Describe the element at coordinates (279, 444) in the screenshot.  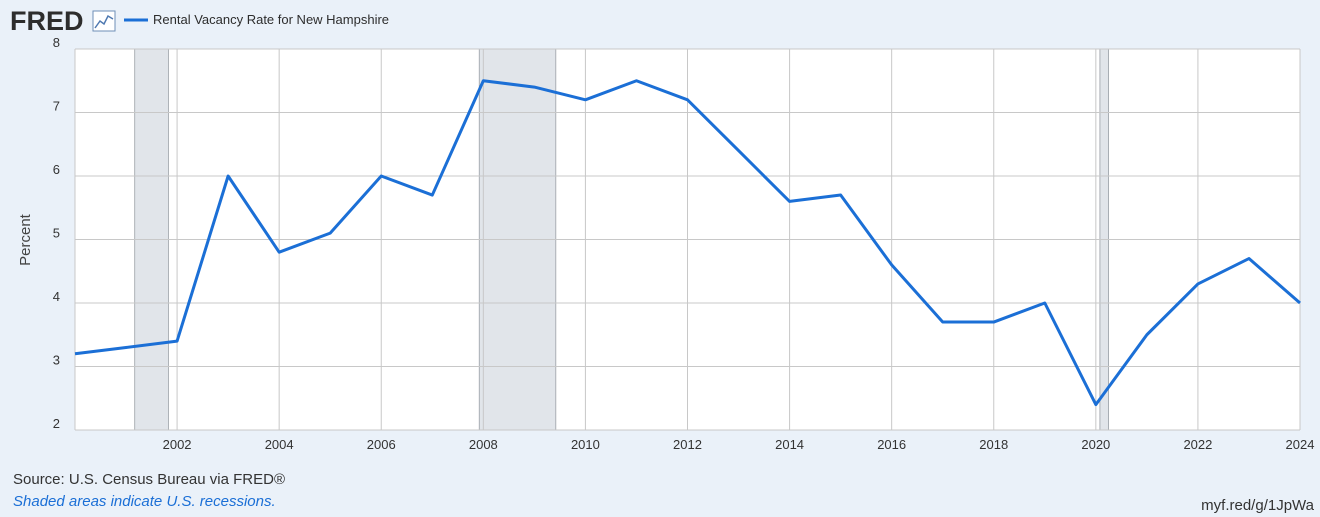
I see `x-tick-label: 2004` at that location.